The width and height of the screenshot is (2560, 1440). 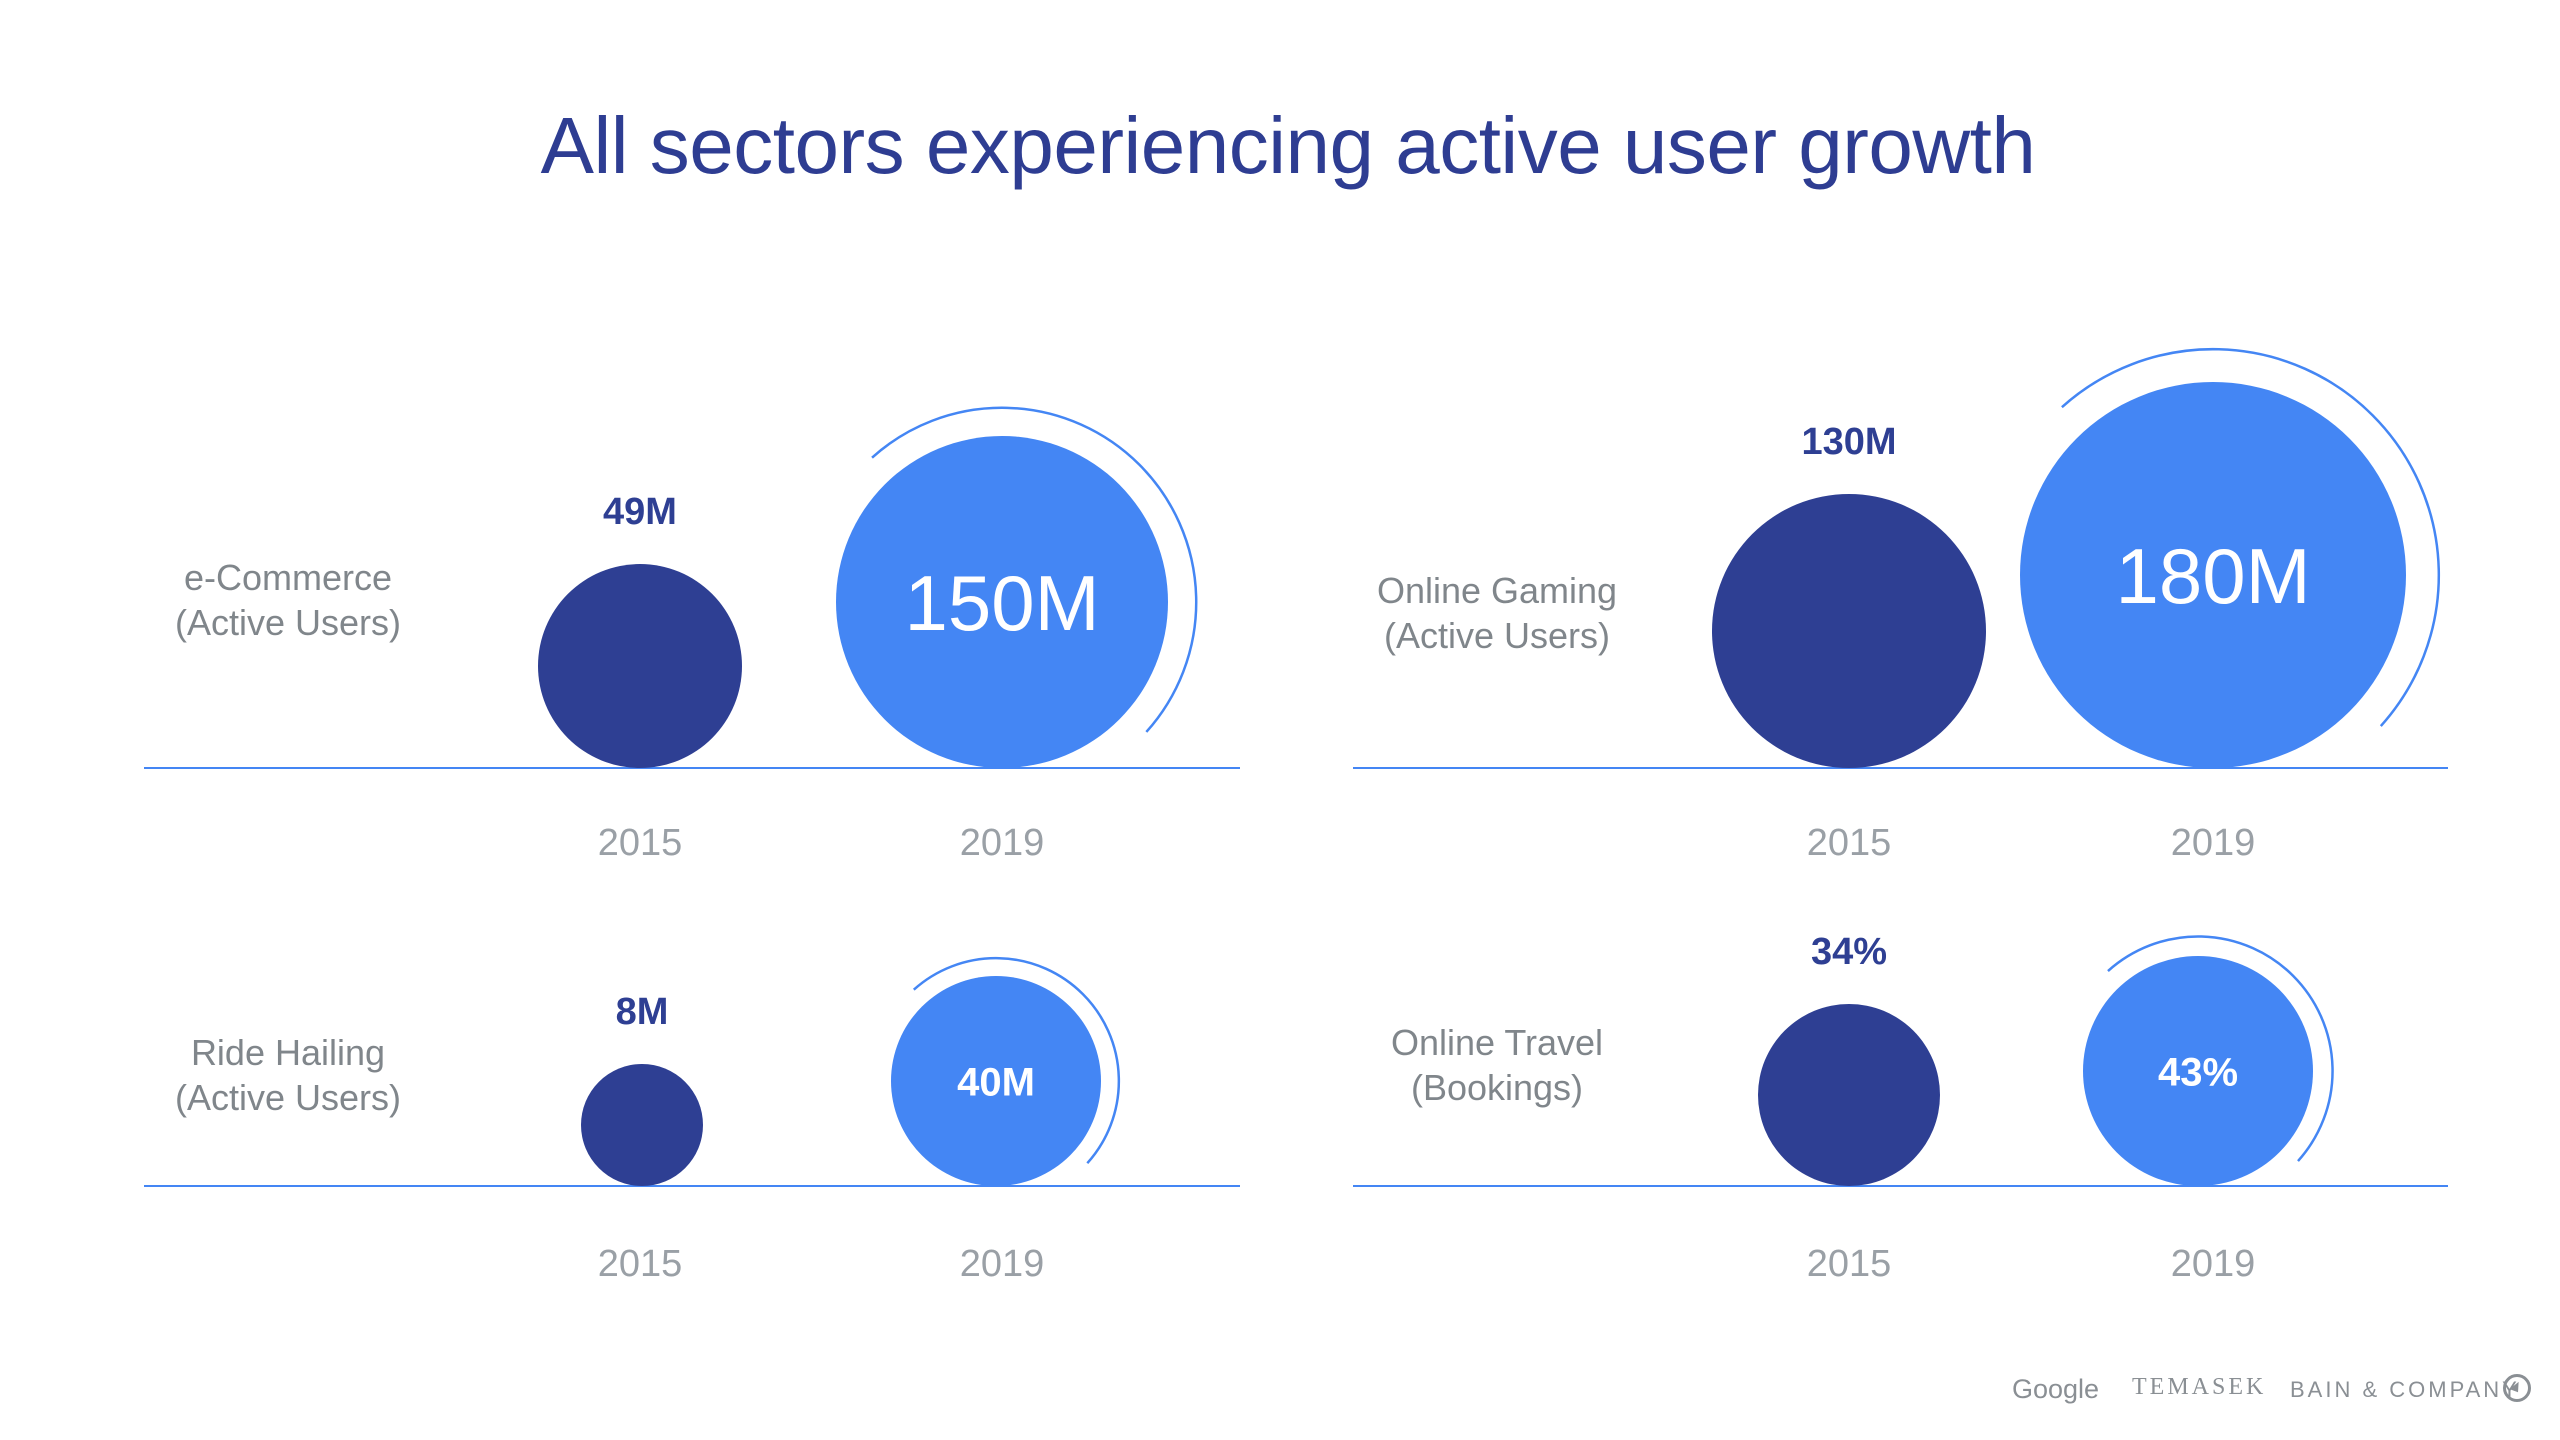 I want to click on value-label-2019: 40M, so click(x=996, y=1082).